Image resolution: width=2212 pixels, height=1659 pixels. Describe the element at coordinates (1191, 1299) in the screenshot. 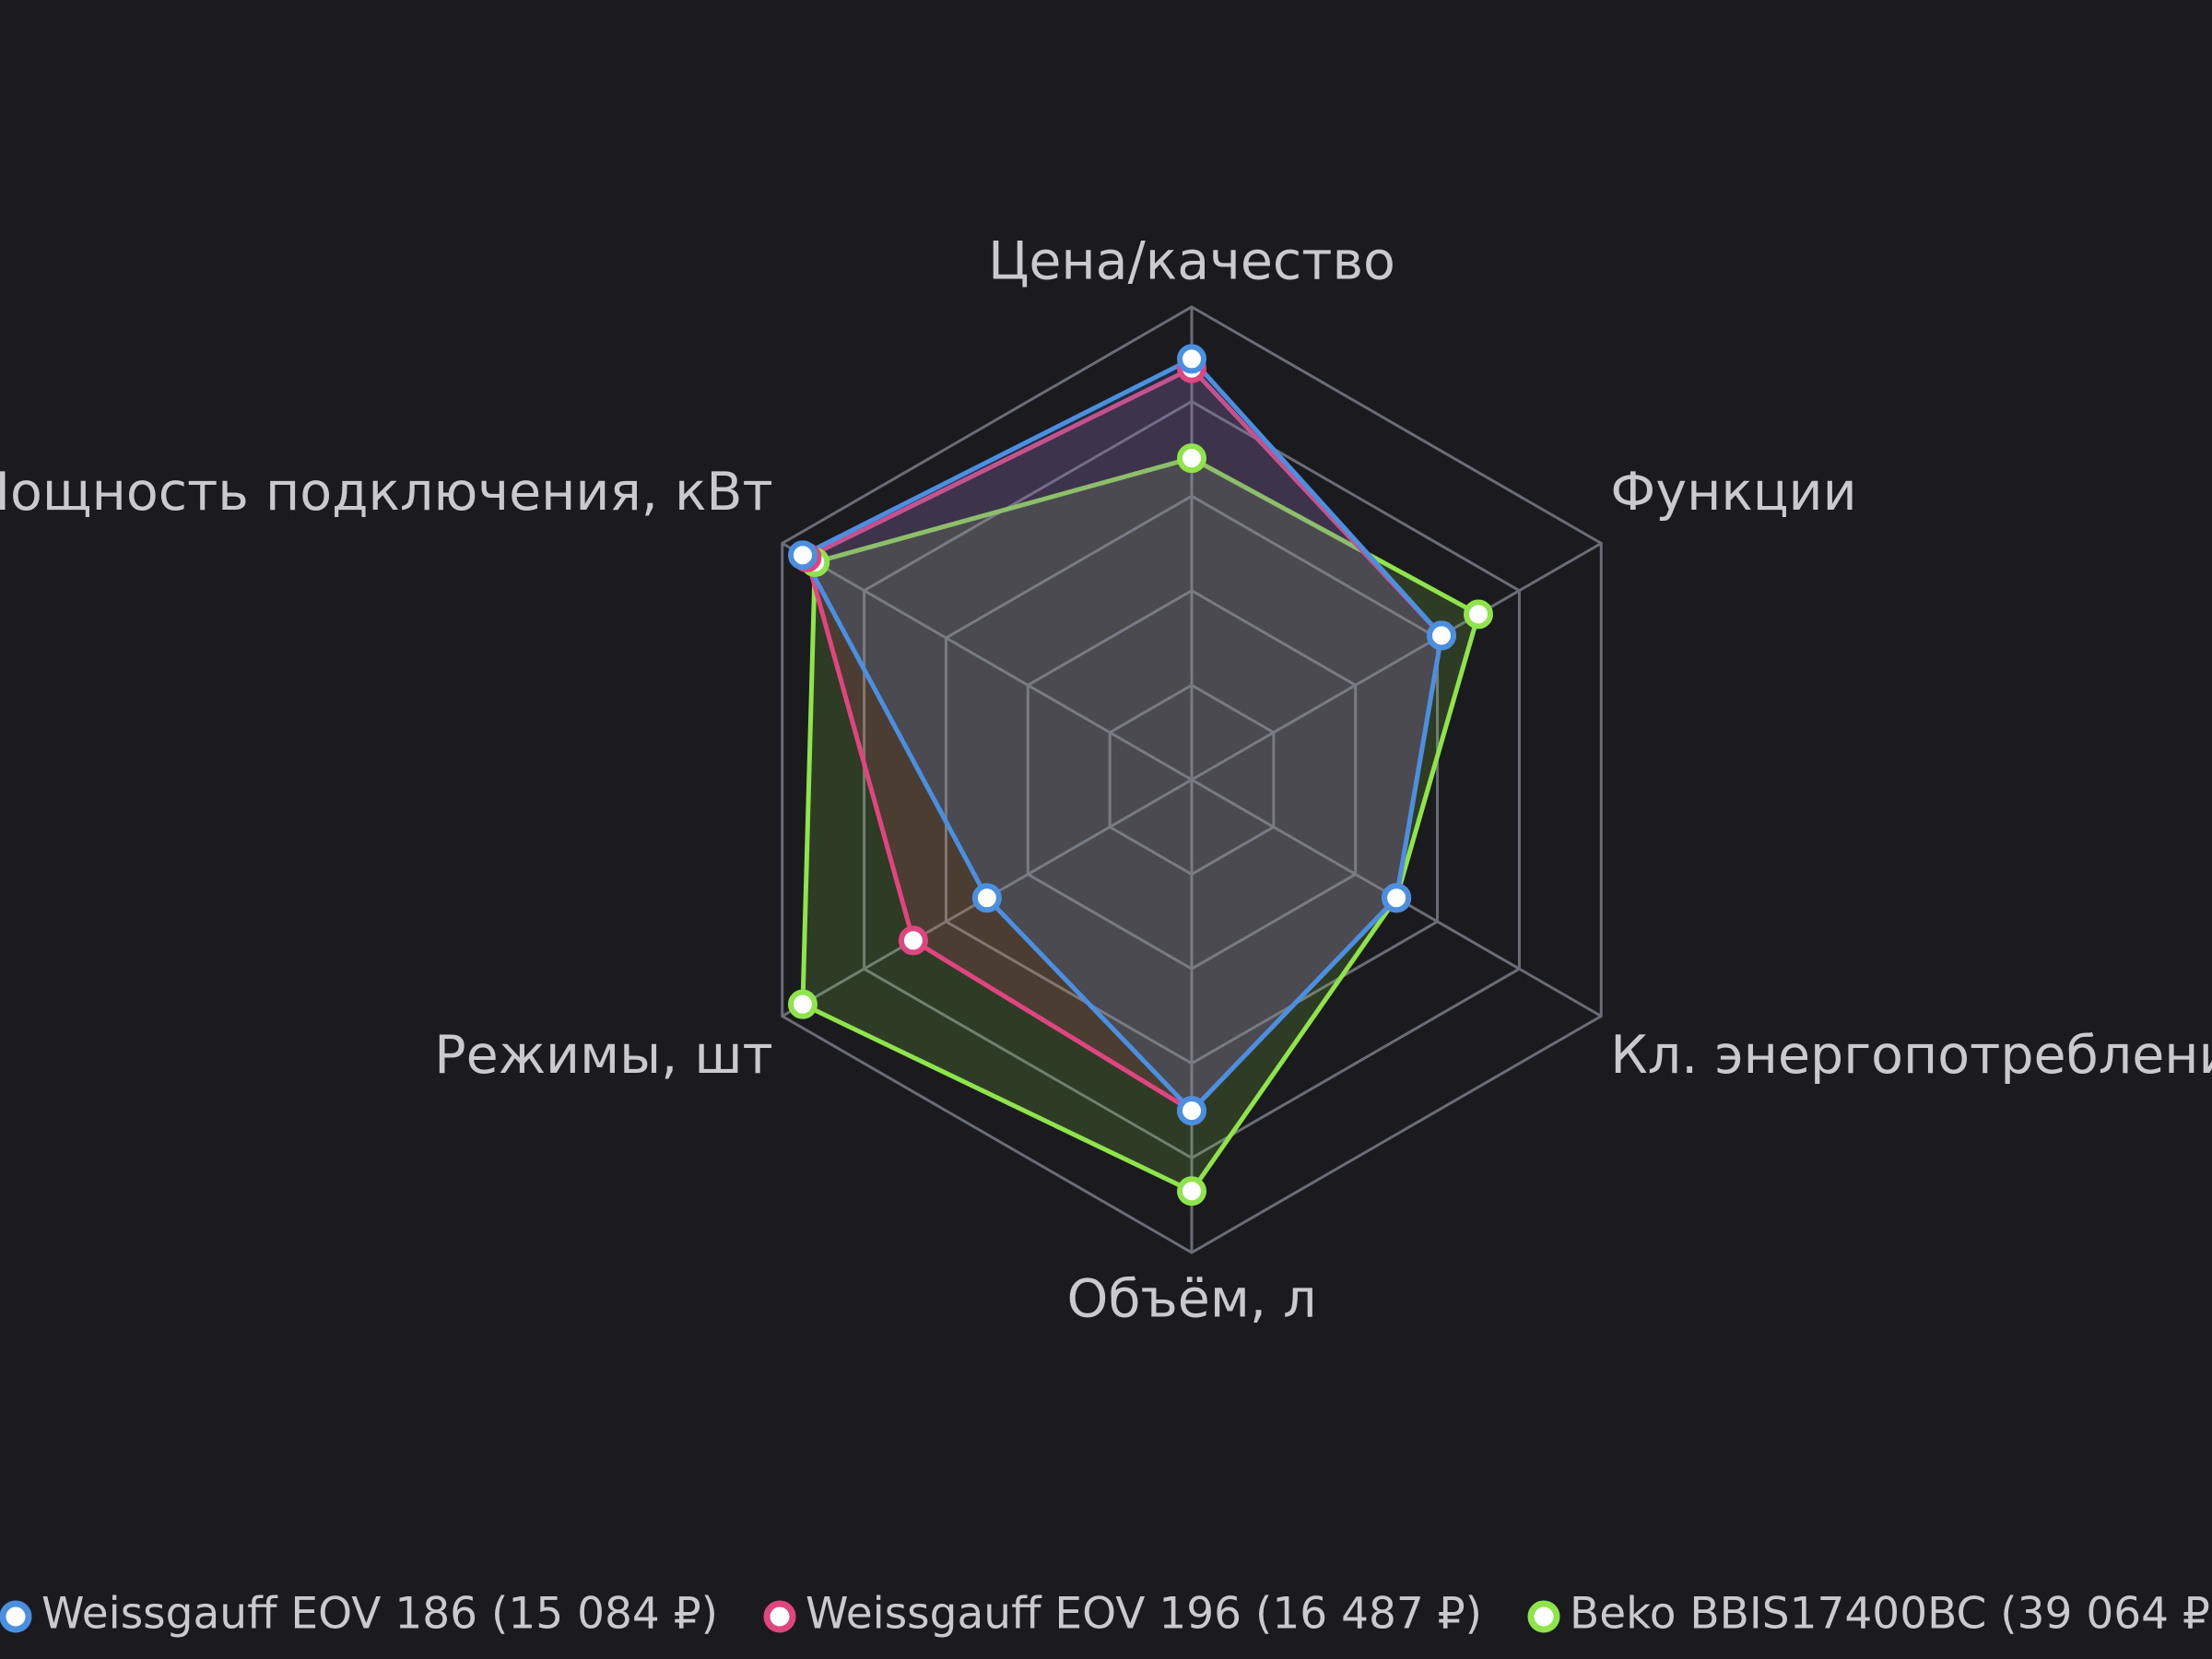

I see `axis-label: Объём, л` at that location.